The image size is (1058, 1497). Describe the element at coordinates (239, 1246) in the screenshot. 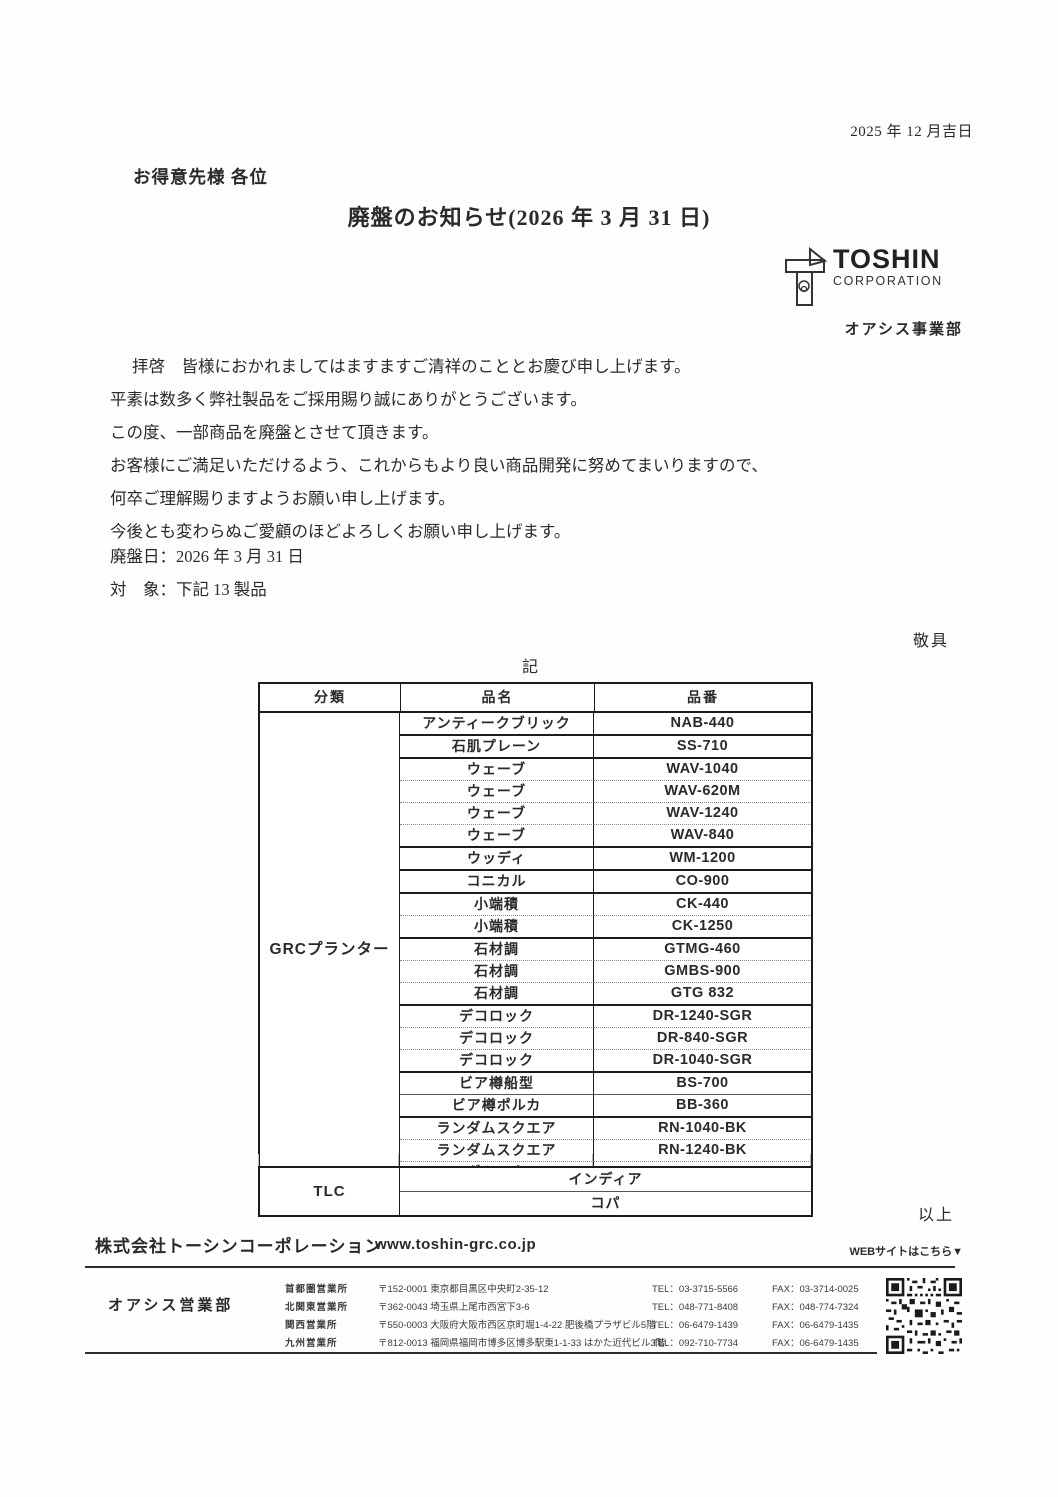

I see `company-name: 株式会社トーシンコーポレーション` at that location.